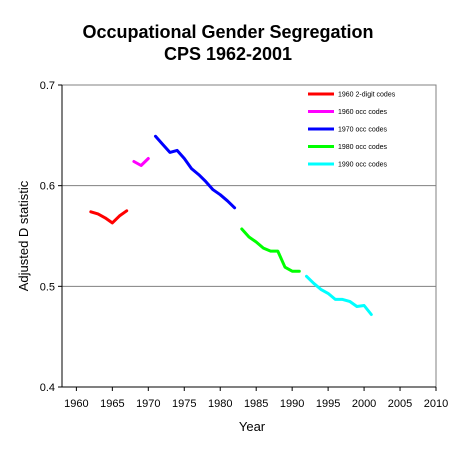 The height and width of the screenshot is (451, 454). Describe the element at coordinates (112, 404) in the screenshot. I see `x-tick-label: 1965` at that location.